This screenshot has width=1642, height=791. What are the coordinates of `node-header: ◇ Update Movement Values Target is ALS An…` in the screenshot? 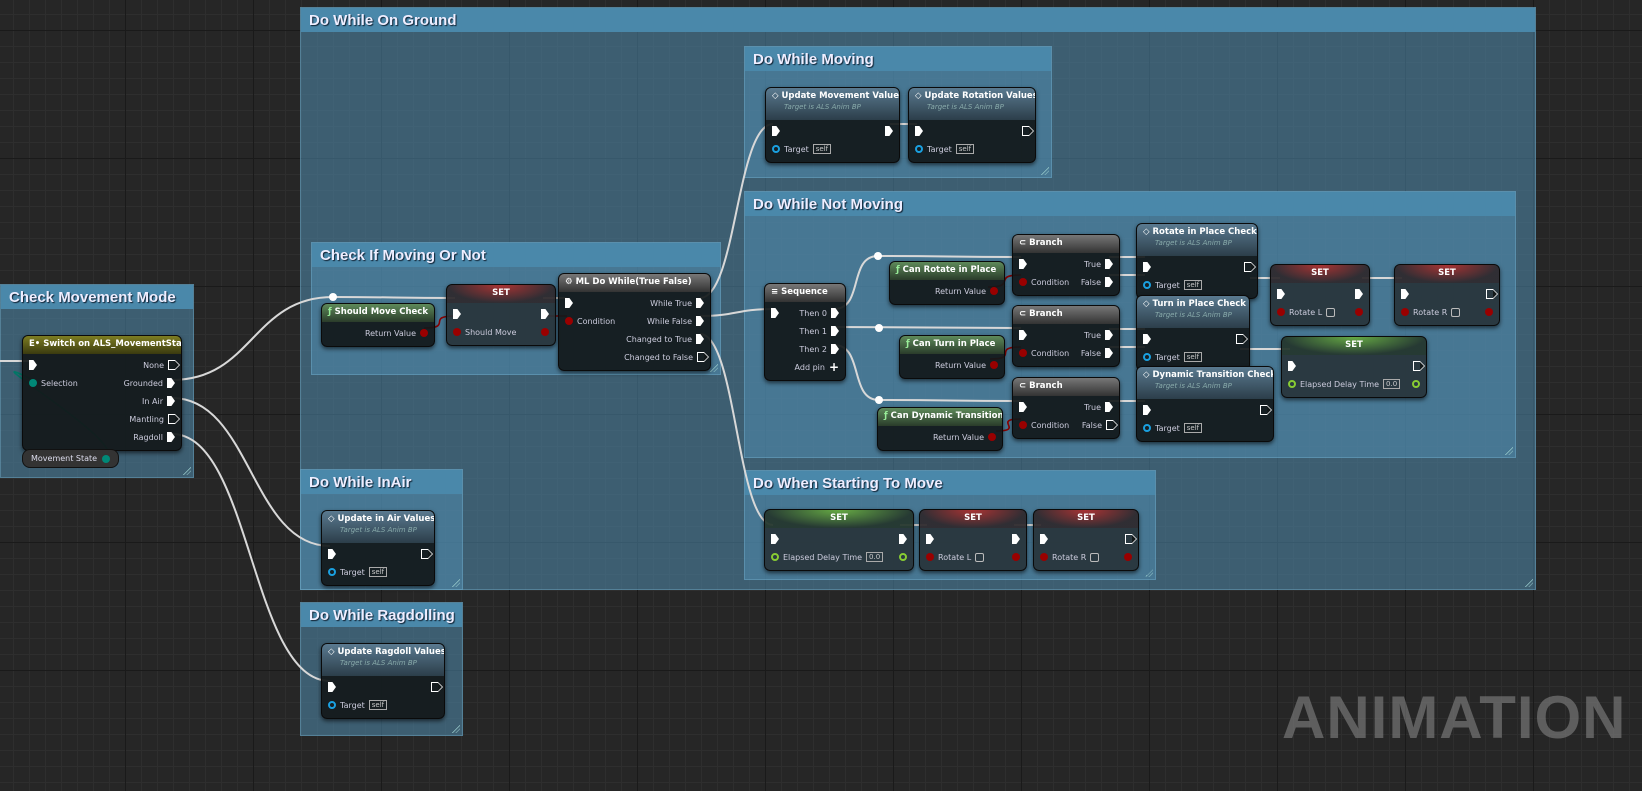 It's located at (832, 104).